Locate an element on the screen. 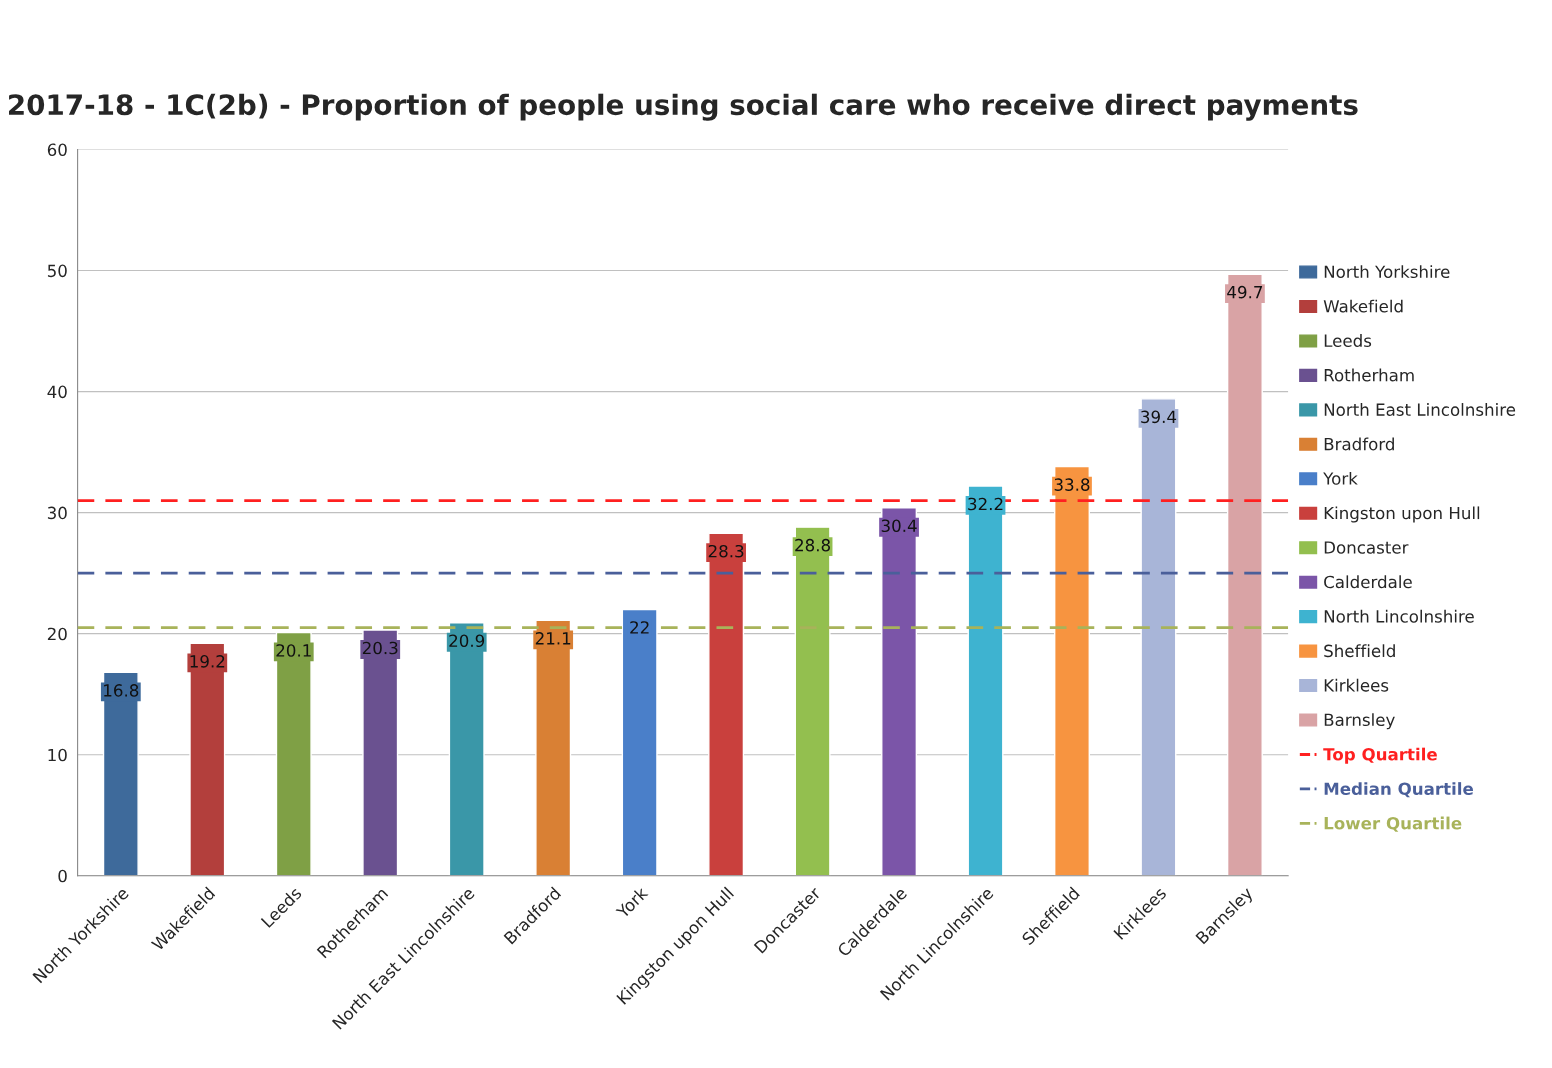 Image resolution: width=1552 pixels, height=1068 pixels. category-label: Calderdale is located at coordinates (1368, 582).